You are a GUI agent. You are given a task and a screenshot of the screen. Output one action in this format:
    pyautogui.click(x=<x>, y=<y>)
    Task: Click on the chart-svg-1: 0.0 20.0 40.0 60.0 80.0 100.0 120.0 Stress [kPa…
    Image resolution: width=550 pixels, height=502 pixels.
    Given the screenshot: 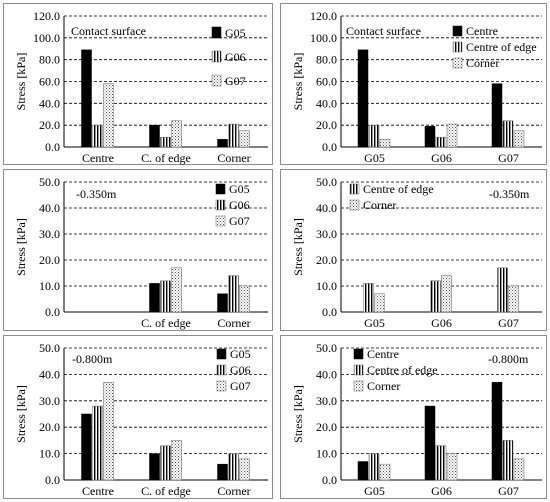 What is the action you would take?
    pyautogui.click(x=141, y=87)
    